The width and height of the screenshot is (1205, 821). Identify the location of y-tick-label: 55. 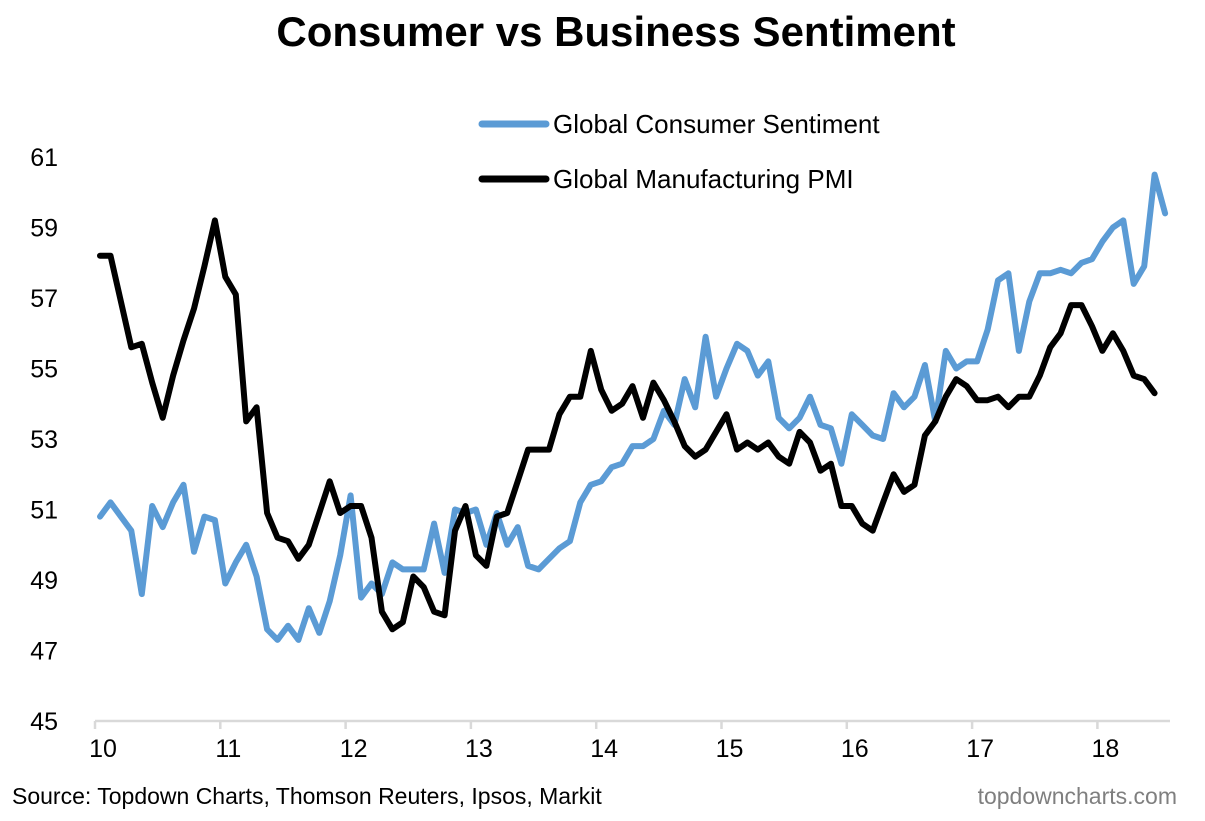
(44, 370).